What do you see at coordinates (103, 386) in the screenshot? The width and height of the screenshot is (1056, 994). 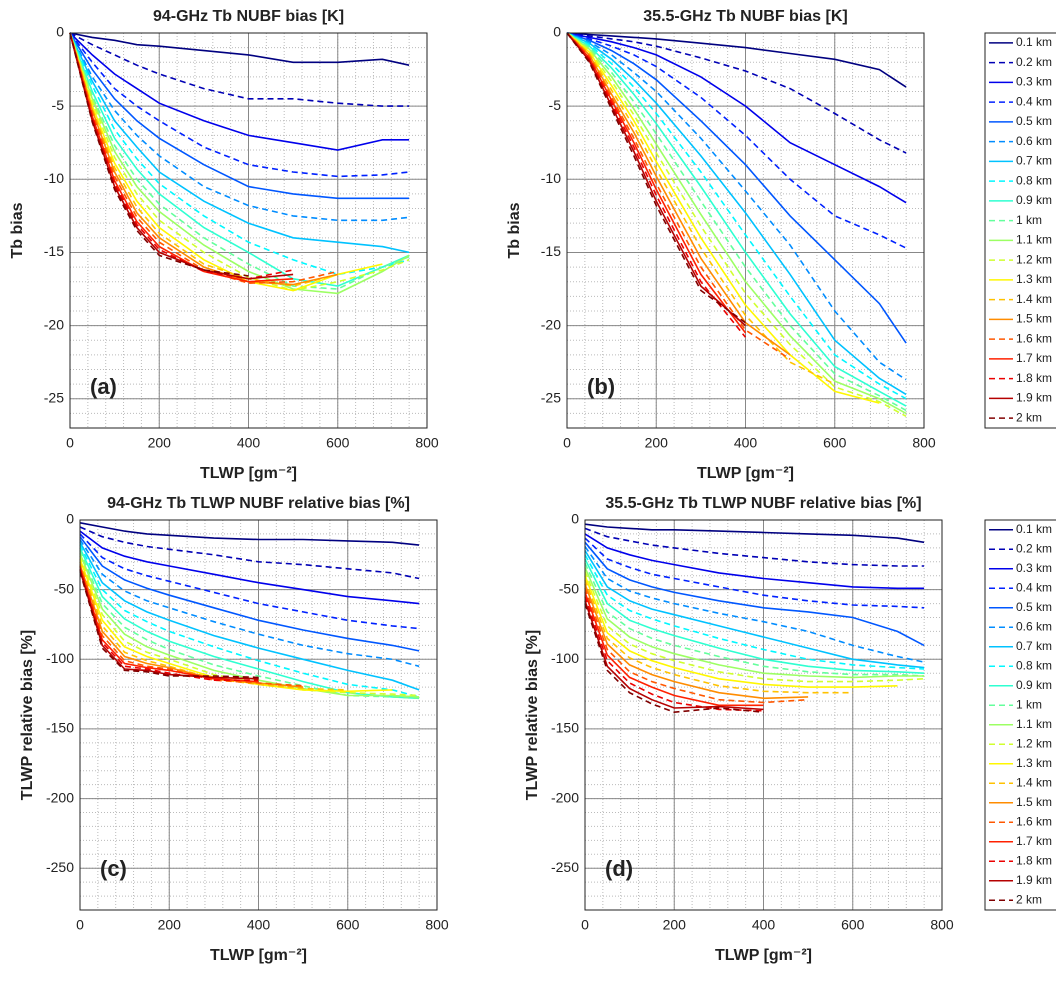 I see `panel-label: (a)` at bounding box center [103, 386].